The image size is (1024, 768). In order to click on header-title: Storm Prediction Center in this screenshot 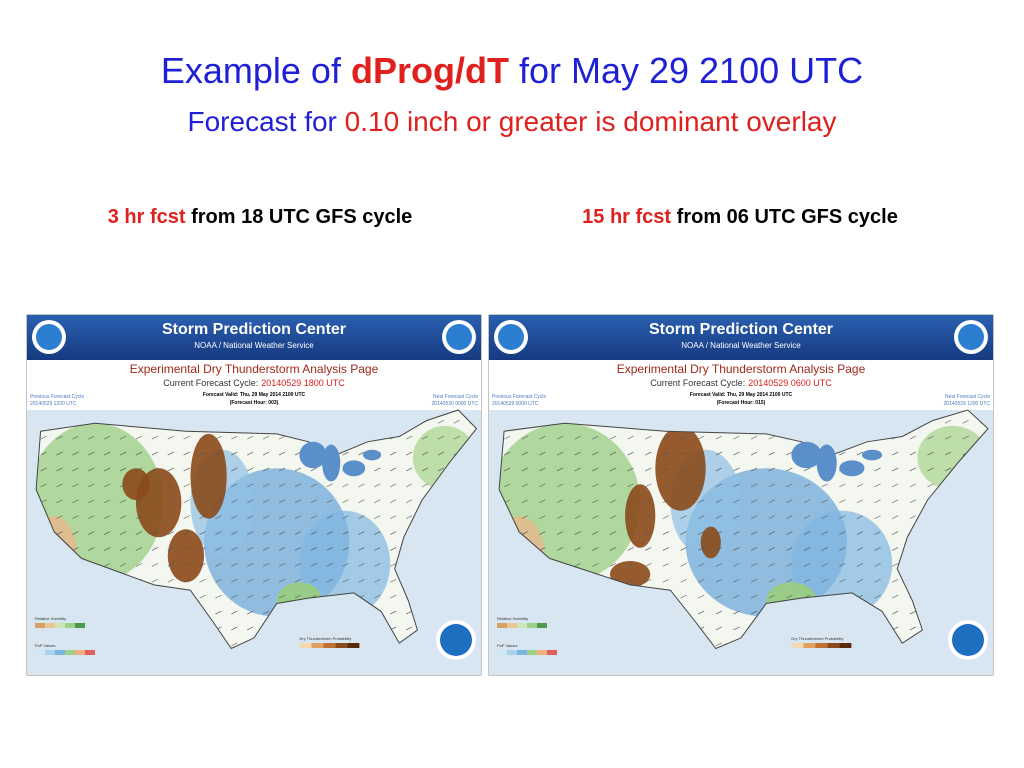, I will do `click(254, 329)`.